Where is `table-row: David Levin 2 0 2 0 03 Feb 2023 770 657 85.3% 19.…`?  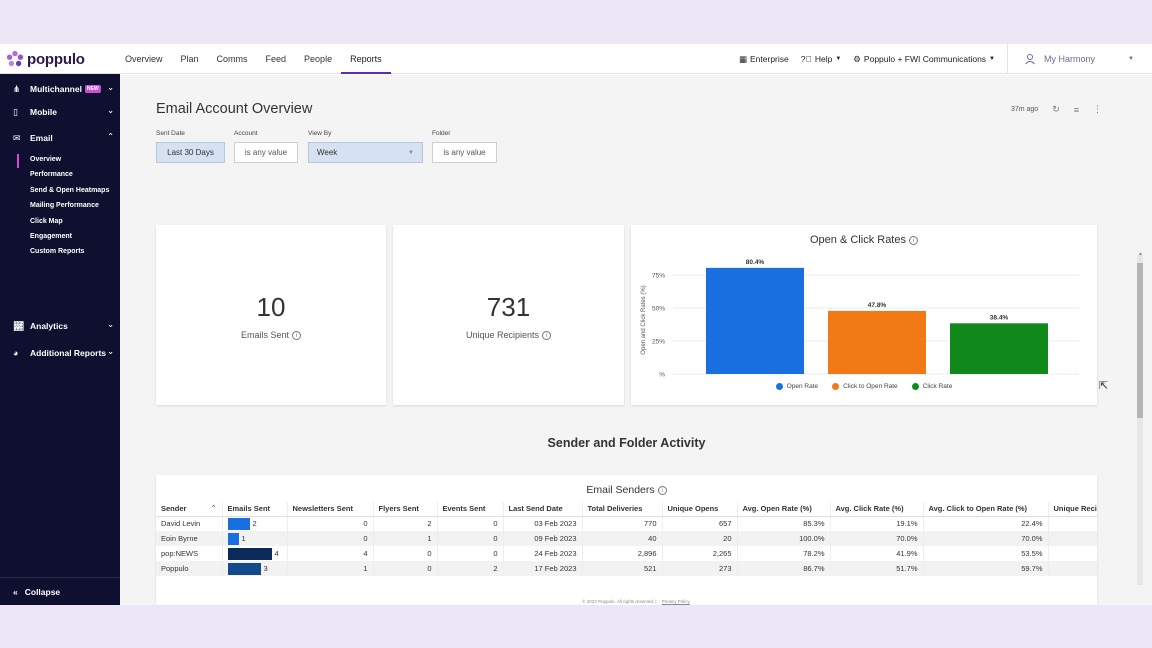
table-row: David Levin 2 0 2 0 03 Feb 2023 770 657 85.3% 19.… is located at coordinates (626, 523).